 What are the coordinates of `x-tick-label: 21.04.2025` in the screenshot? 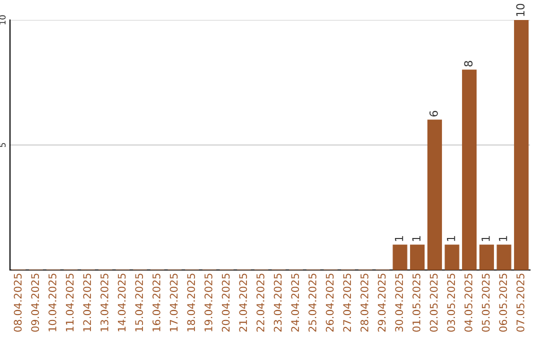 It's located at (243, 303).